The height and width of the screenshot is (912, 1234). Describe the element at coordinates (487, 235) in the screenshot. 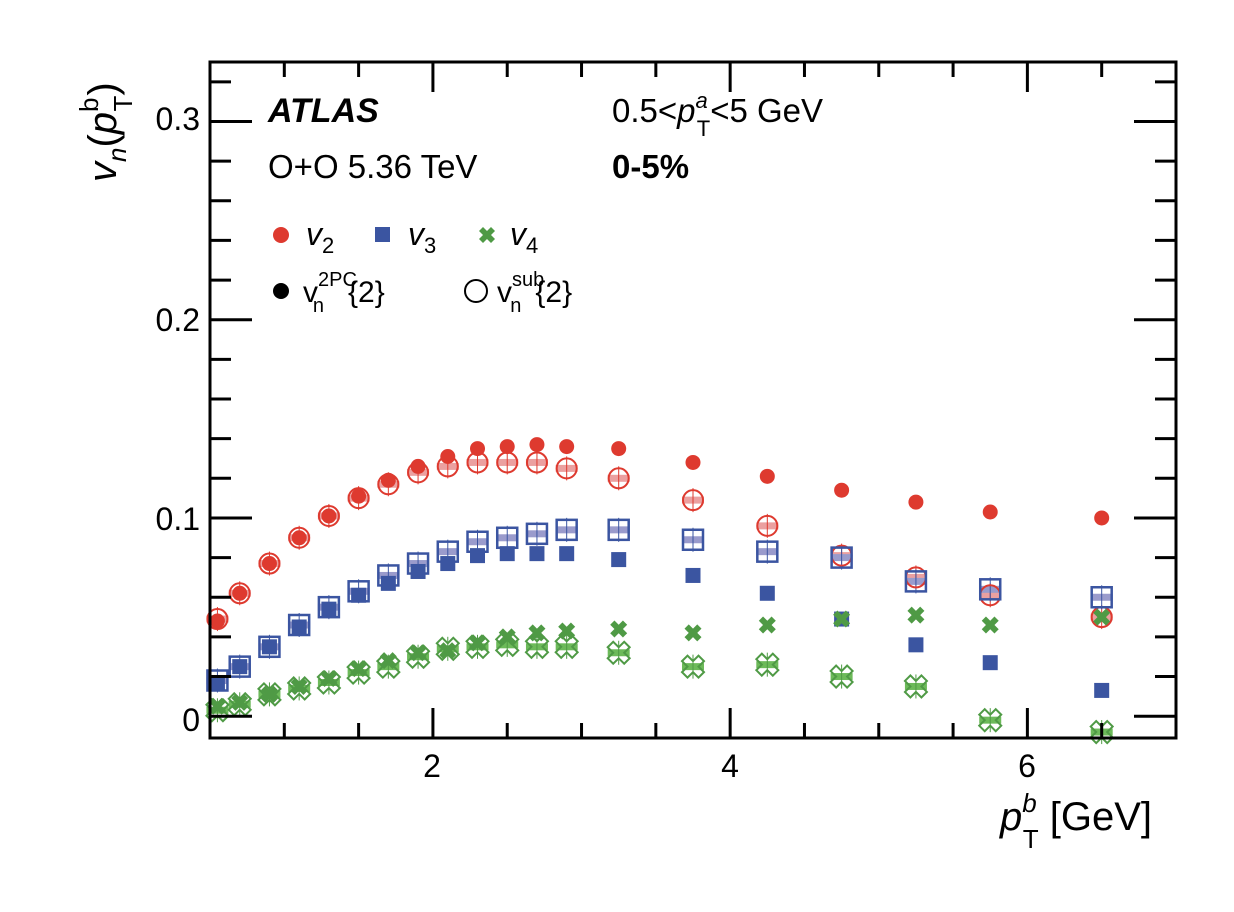

I see `legend-marker-v4` at that location.